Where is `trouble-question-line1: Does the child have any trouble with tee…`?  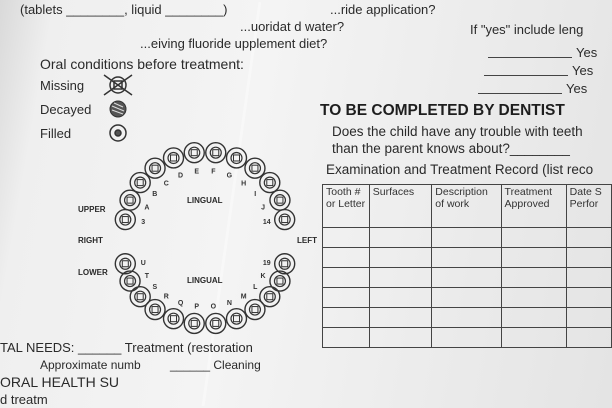
trouble-question-line1: Does the child have any trouble with tee… is located at coordinates (457, 131).